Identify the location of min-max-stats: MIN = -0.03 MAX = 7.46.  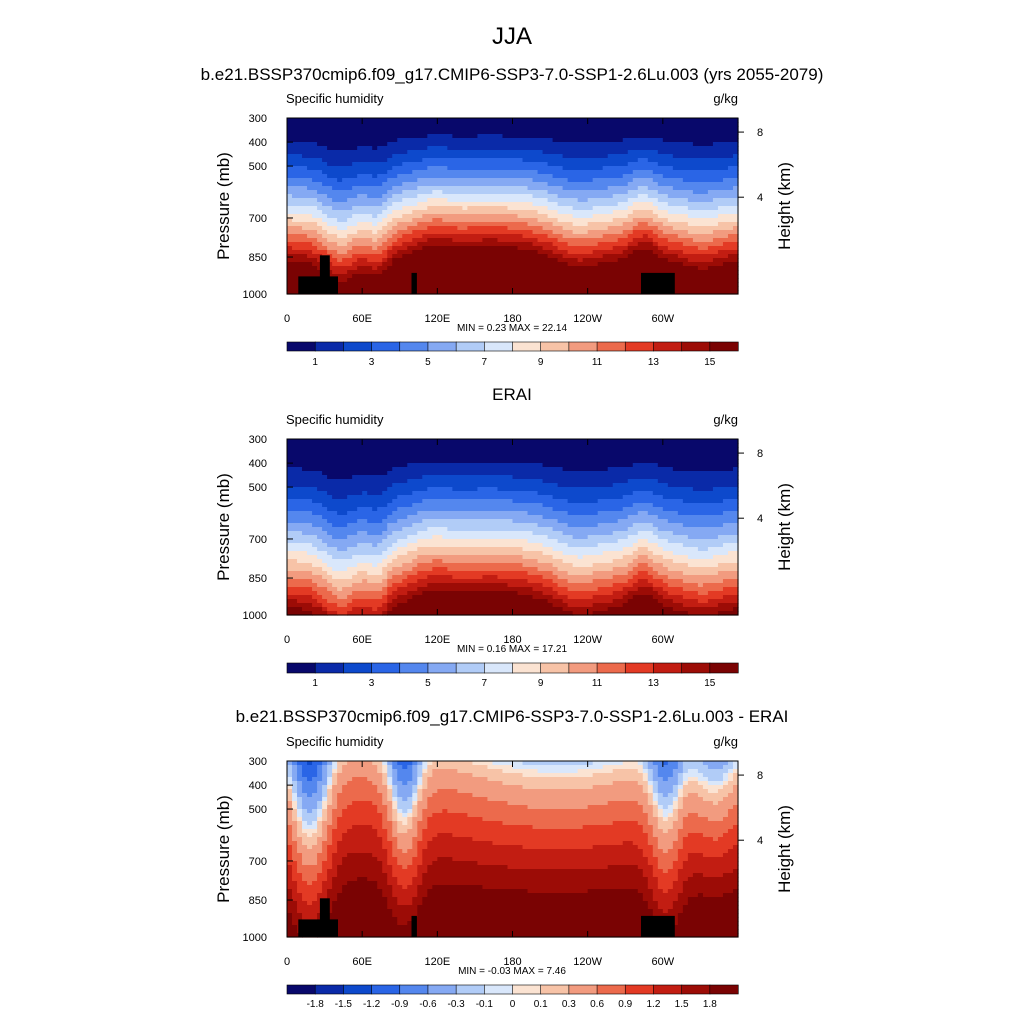
(512, 971).